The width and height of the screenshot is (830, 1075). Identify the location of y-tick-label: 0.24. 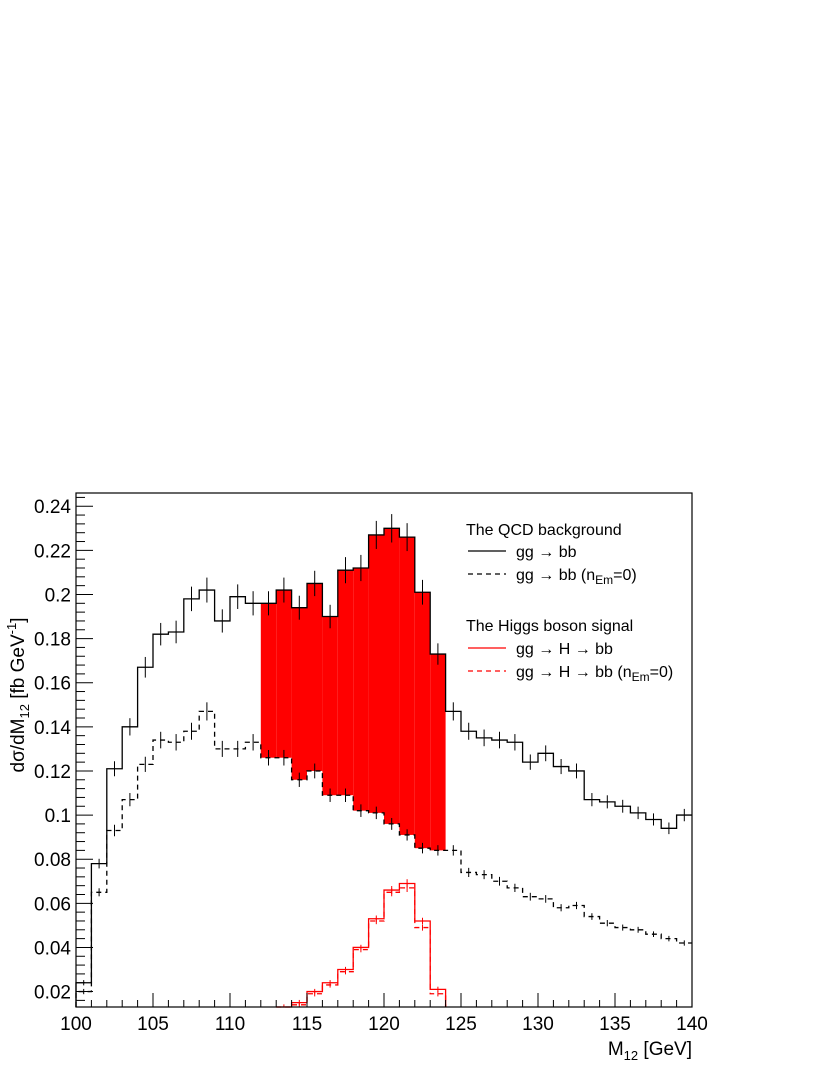
(52, 507).